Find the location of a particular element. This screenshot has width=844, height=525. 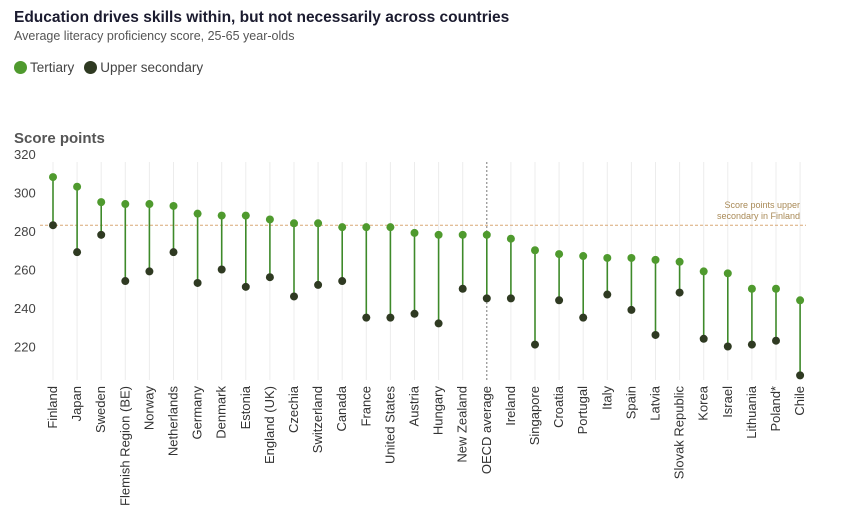

legend-item-upper-secondary: Upper secondary is located at coordinates (143, 67).